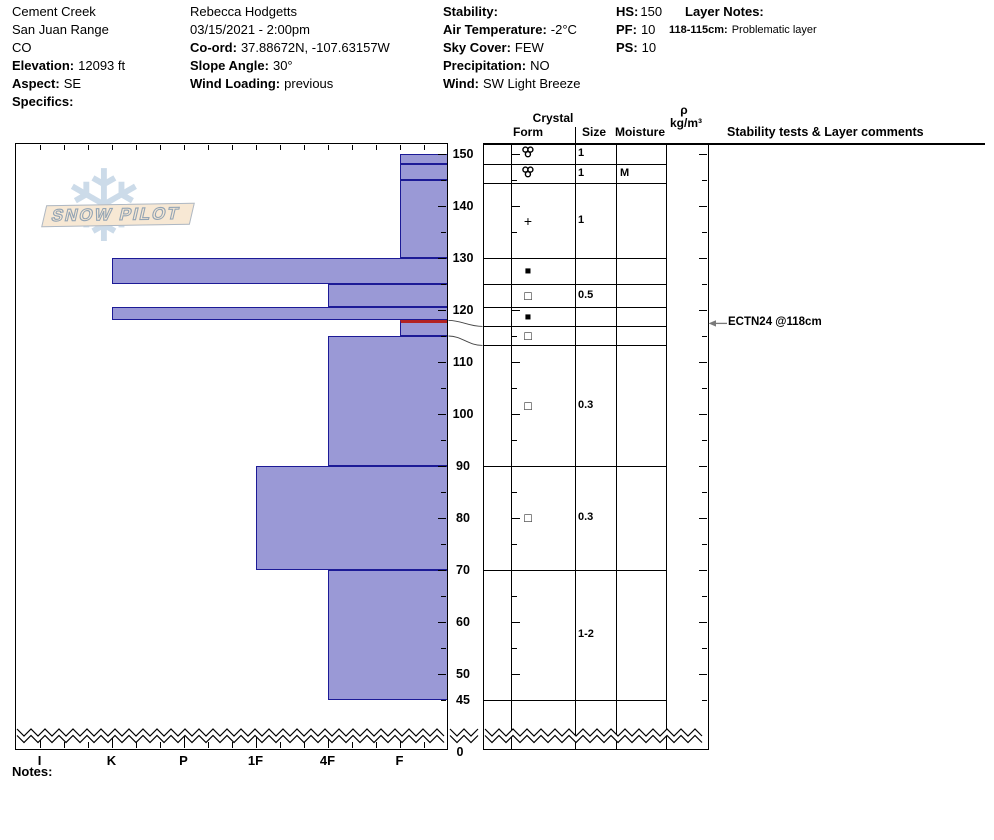 Image resolution: width=994 pixels, height=840 pixels. What do you see at coordinates (315, 47) in the screenshot?
I see `coordinates-value: 37.88672N, -107.63157W` at bounding box center [315, 47].